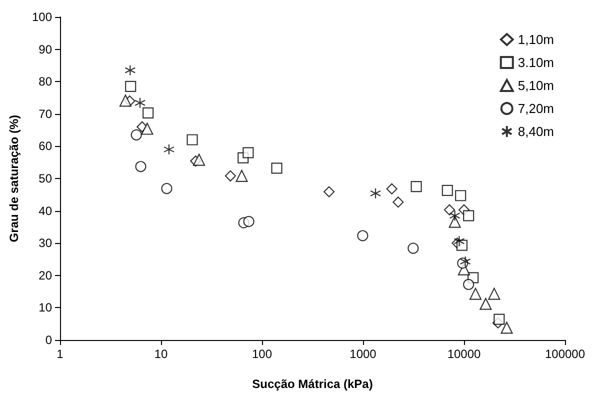 This screenshot has height=405, width=607. I want to click on legend-label: 7,20m, so click(536, 108).